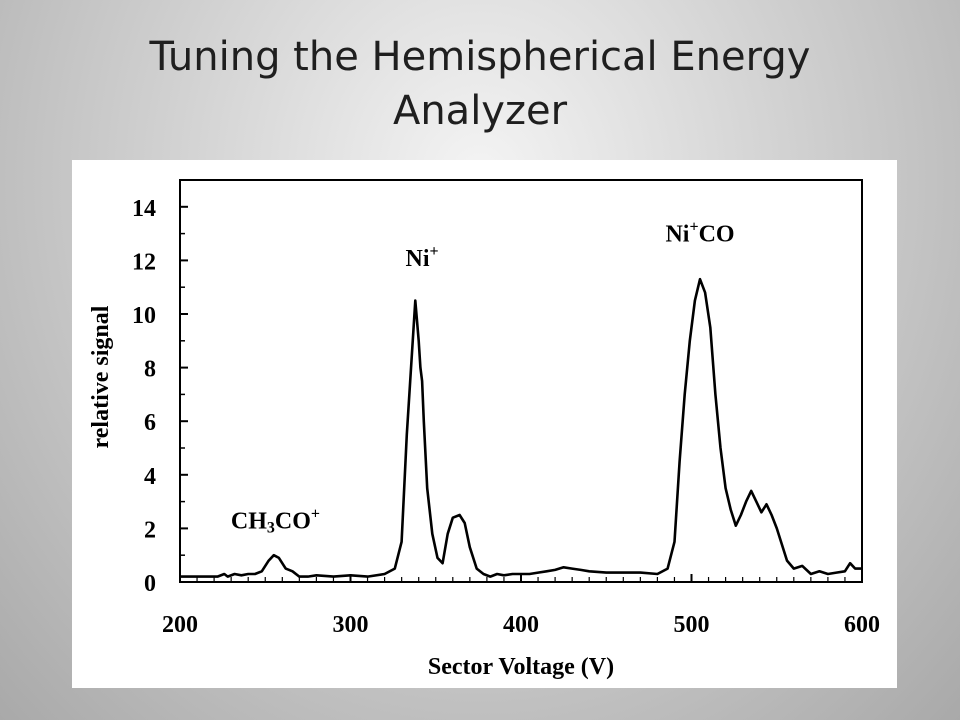 This screenshot has height=720, width=960. I want to click on y-tick-label: 14, so click(144, 209).